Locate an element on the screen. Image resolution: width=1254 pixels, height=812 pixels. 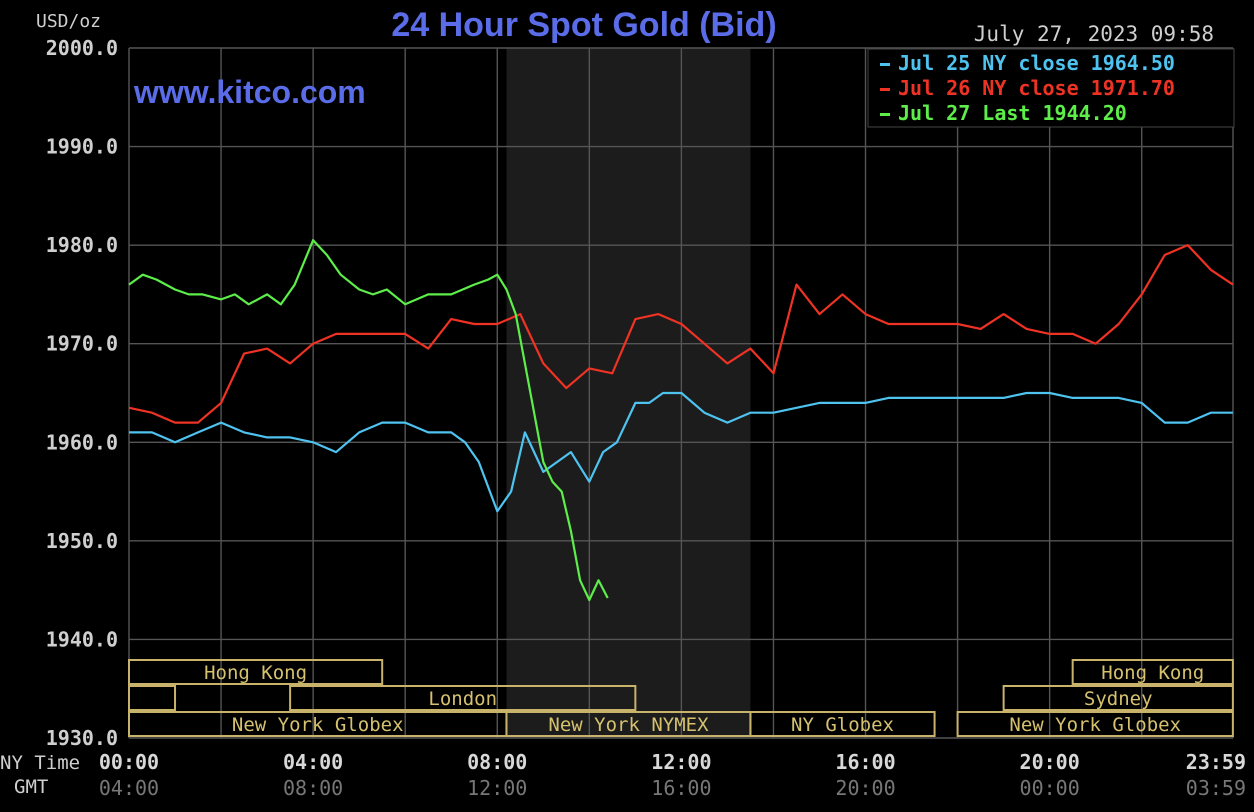
x-tick-gmt: 12:00 is located at coordinates (497, 788).